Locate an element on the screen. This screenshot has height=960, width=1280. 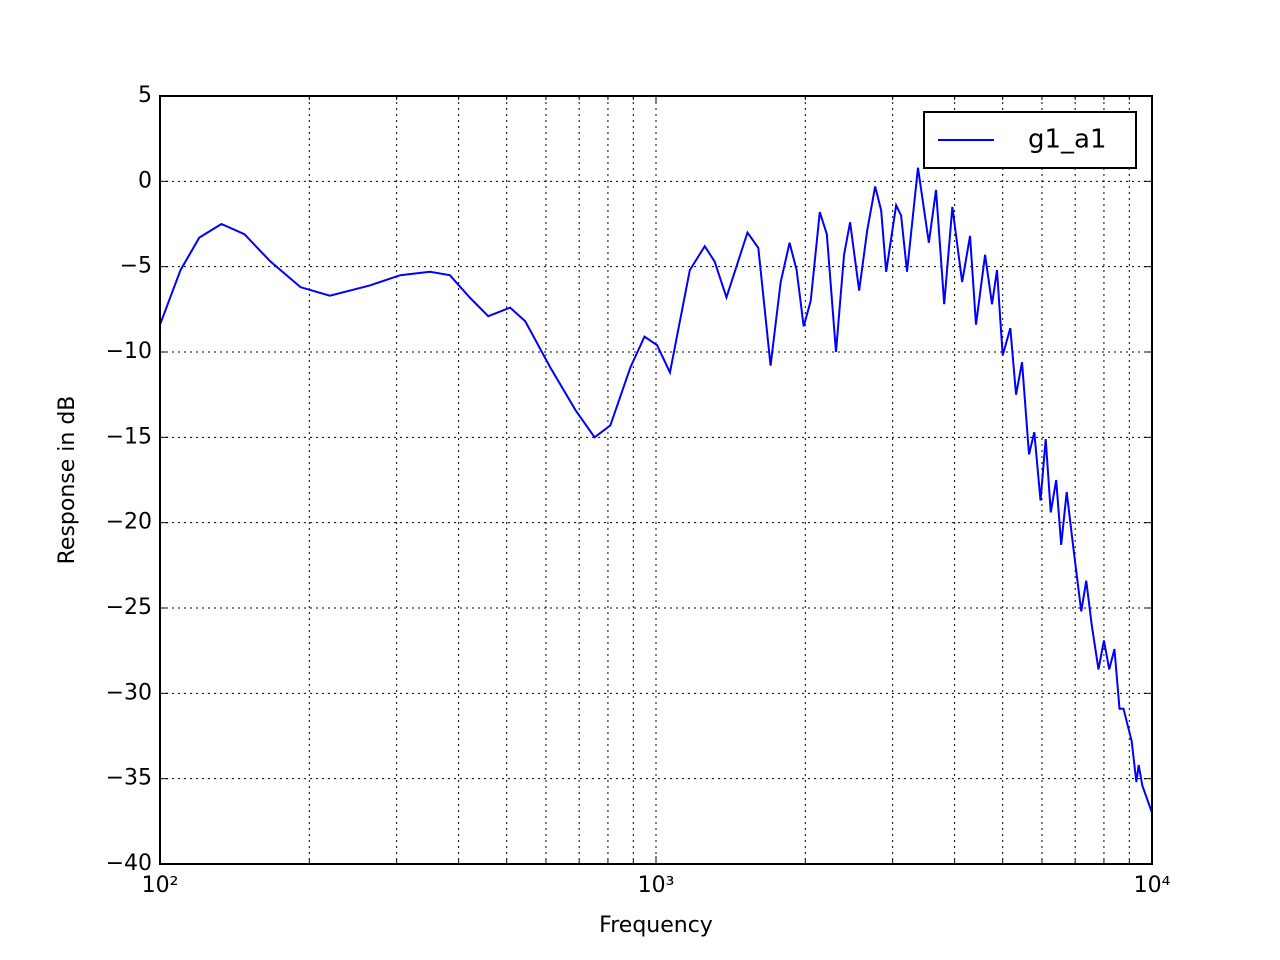
y-tick-label: −30 is located at coordinates (129, 692).